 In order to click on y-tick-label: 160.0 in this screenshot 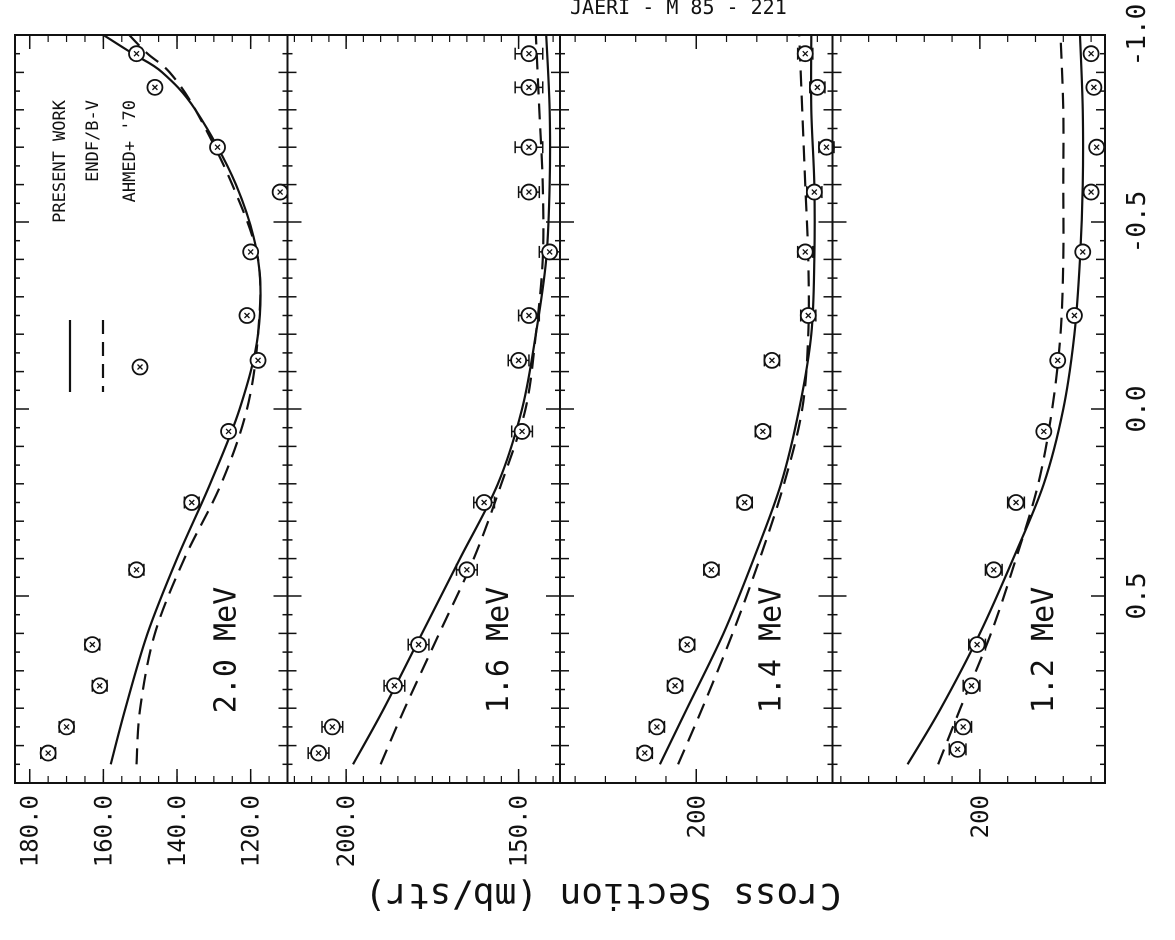, I will do `click(103, 831)`.